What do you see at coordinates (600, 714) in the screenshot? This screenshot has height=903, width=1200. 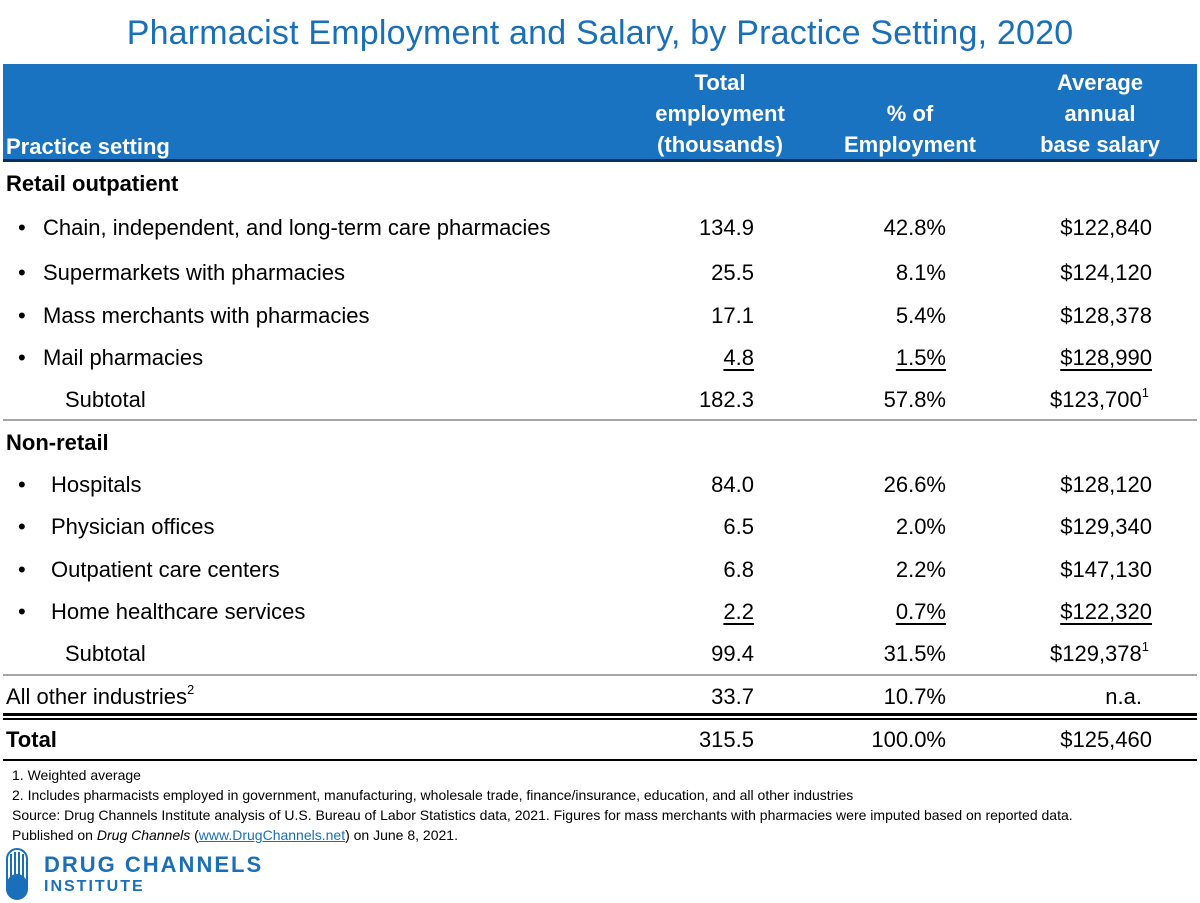 I see `total-divider-top` at bounding box center [600, 714].